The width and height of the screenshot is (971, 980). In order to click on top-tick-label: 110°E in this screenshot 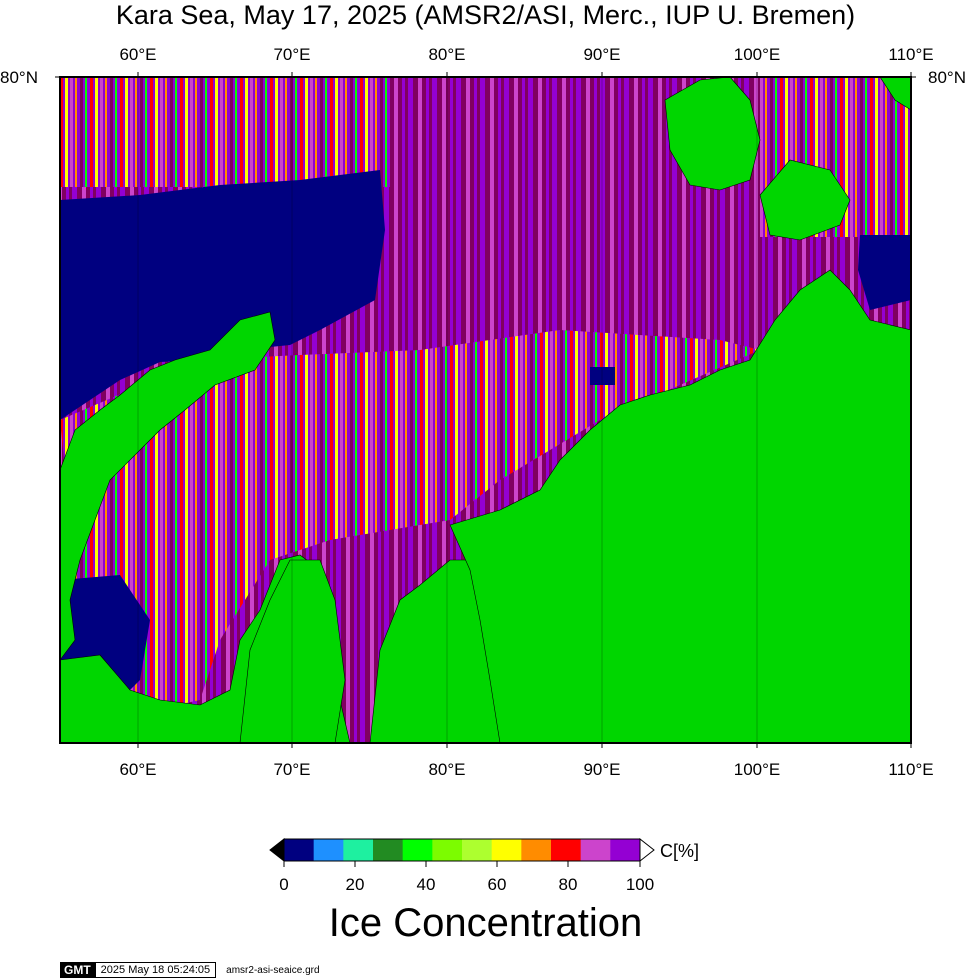, I will do `click(911, 54)`.